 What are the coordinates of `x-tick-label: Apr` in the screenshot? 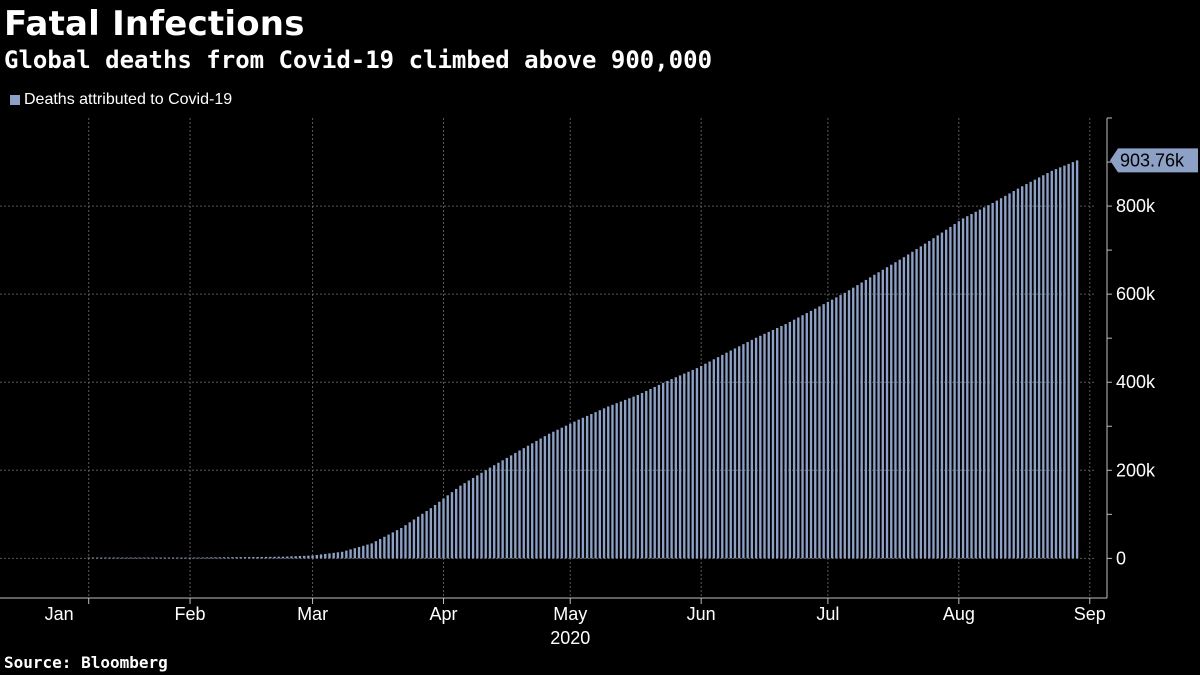 It's located at (444, 614).